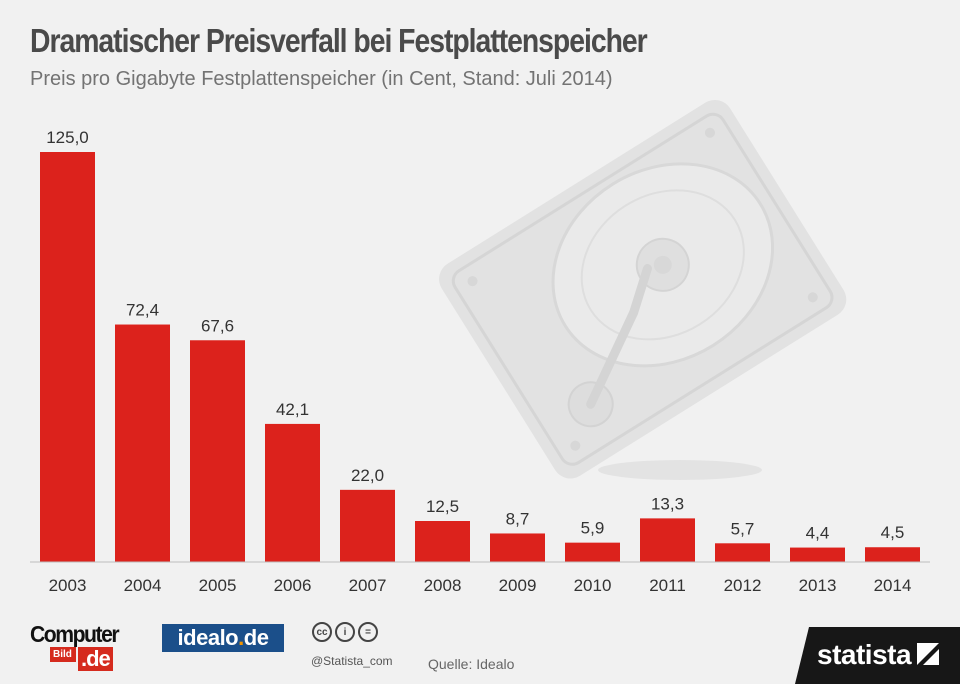 This screenshot has height=684, width=960. I want to click on computerbild-logo-de: .de, so click(95, 659).